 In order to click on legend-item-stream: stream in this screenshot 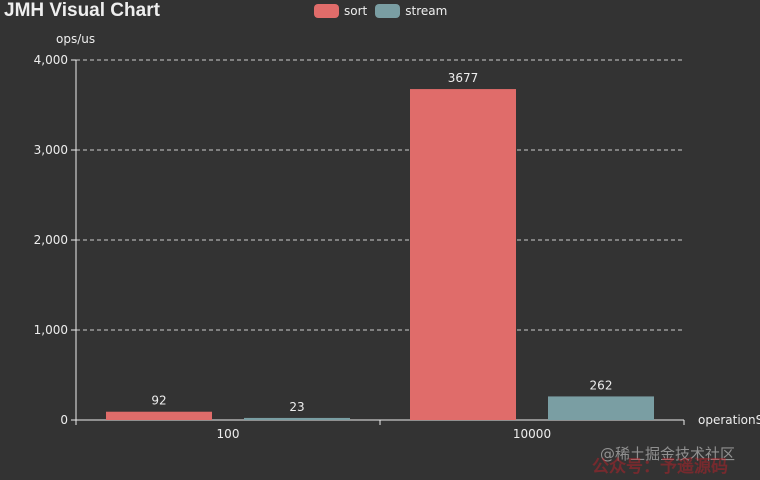, I will do `click(411, 11)`.